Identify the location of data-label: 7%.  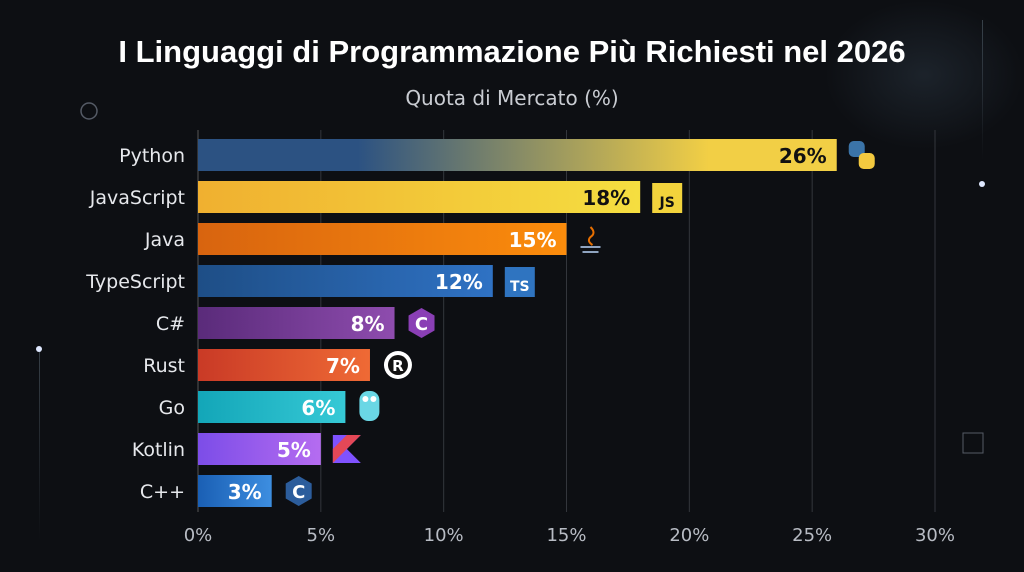
(343, 366).